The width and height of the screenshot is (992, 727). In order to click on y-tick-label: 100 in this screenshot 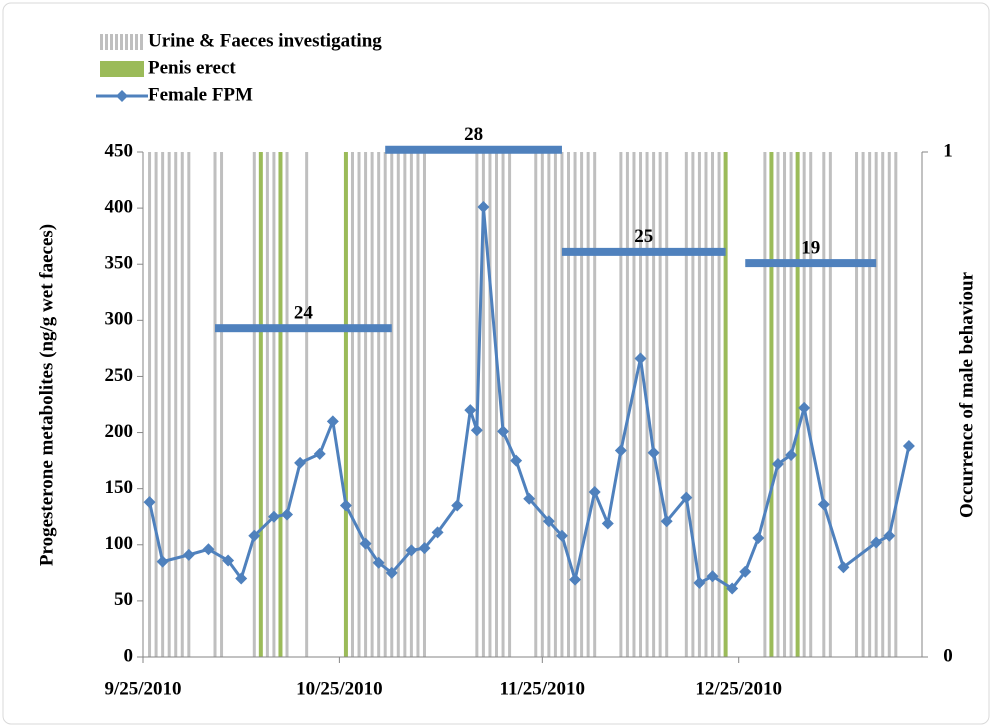, I will do `click(119, 543)`.